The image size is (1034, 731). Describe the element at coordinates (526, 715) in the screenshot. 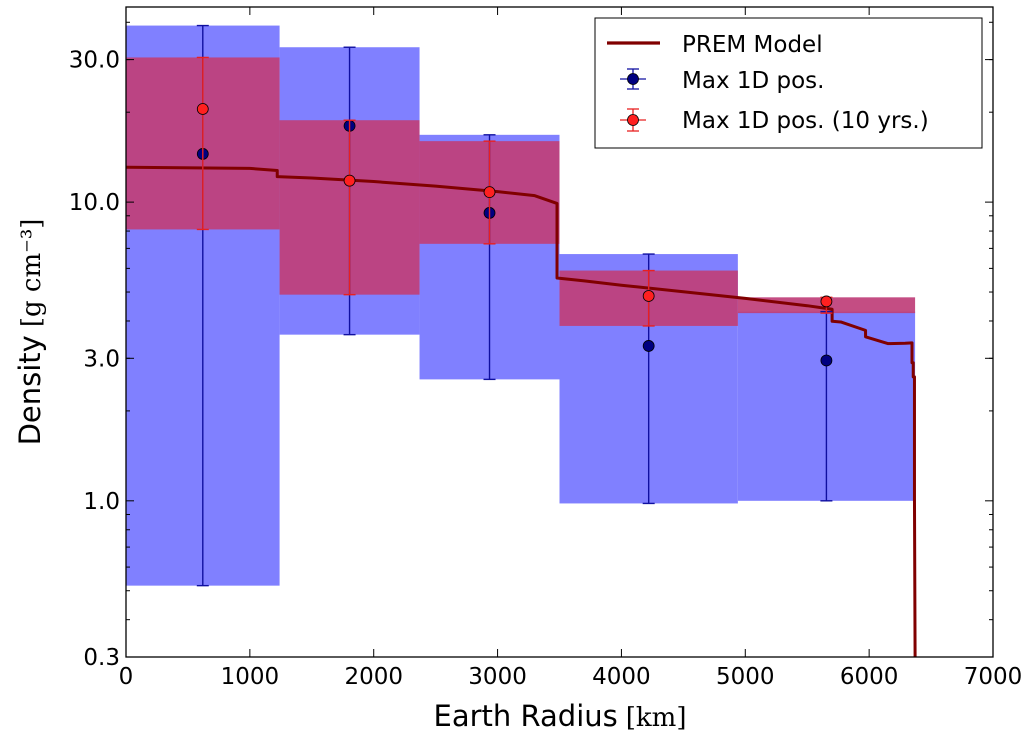

I see `x-axis-label: Earth Radius` at that location.